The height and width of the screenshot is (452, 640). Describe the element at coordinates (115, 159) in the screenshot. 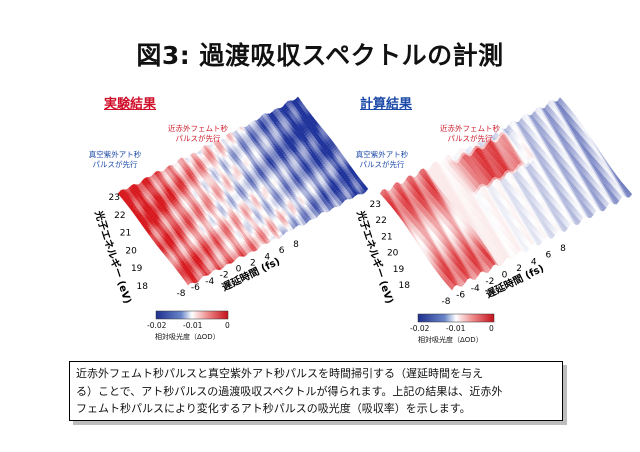

I see `experiment-note-far: 真空紫外アト秒パルスが先行` at that location.